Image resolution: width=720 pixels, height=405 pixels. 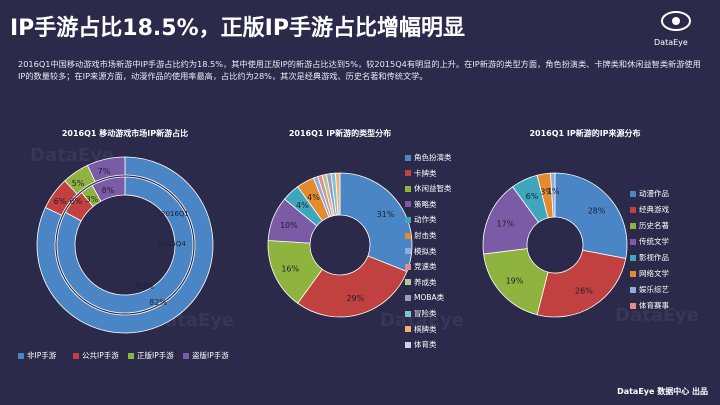 I want to click on eye-icon, so click(x=676, y=21).